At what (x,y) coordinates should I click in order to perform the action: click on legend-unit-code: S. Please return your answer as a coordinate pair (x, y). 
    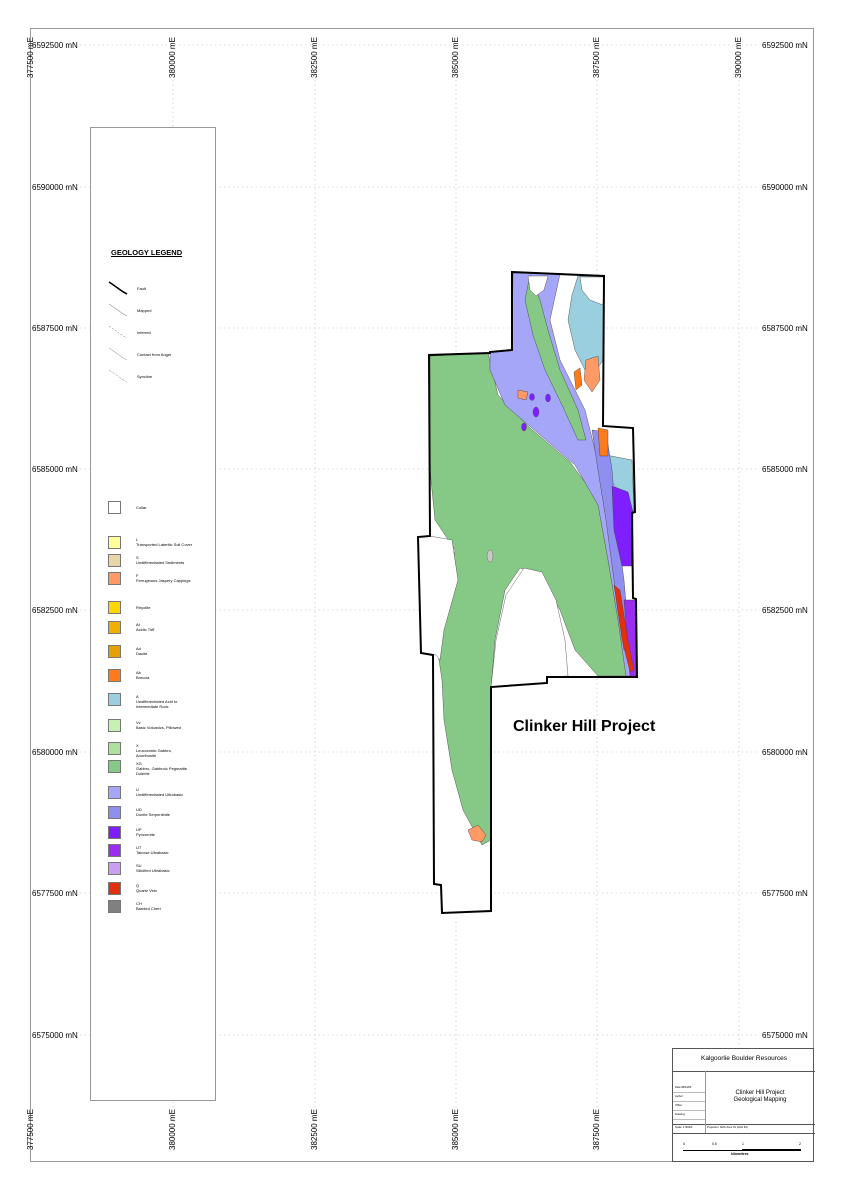
    Looking at the image, I should click on (137, 557).